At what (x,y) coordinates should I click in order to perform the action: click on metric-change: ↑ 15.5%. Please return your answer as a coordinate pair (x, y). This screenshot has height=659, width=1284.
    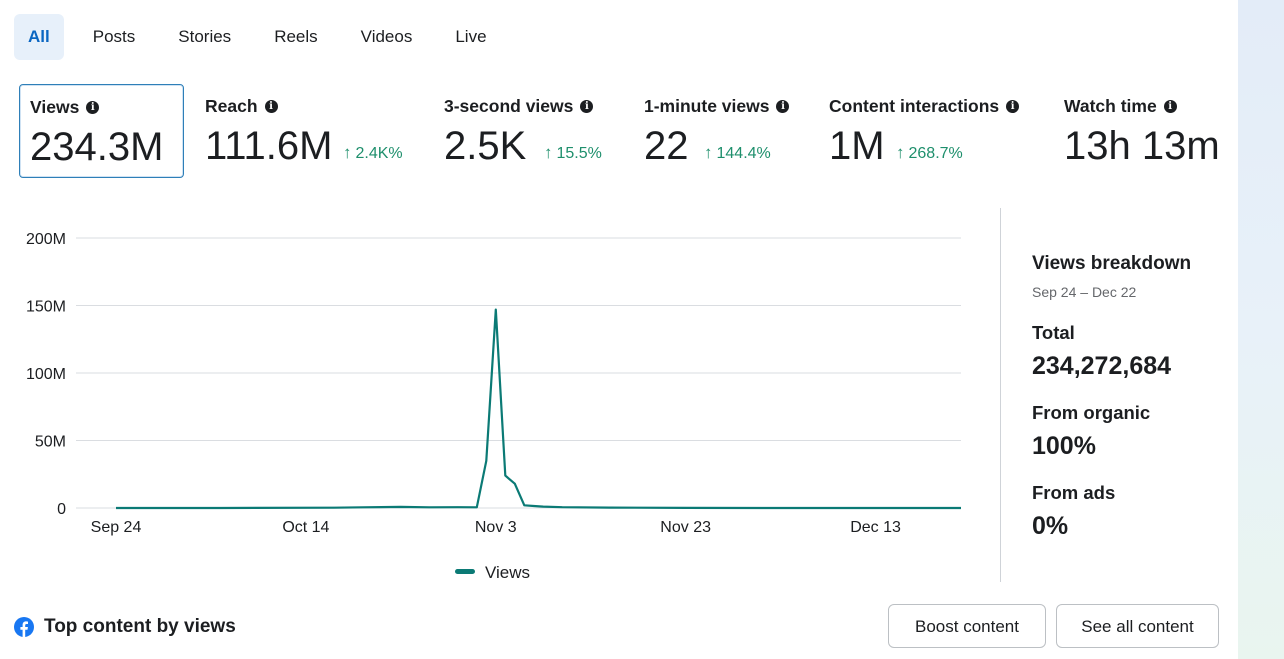
    Looking at the image, I should click on (573, 152).